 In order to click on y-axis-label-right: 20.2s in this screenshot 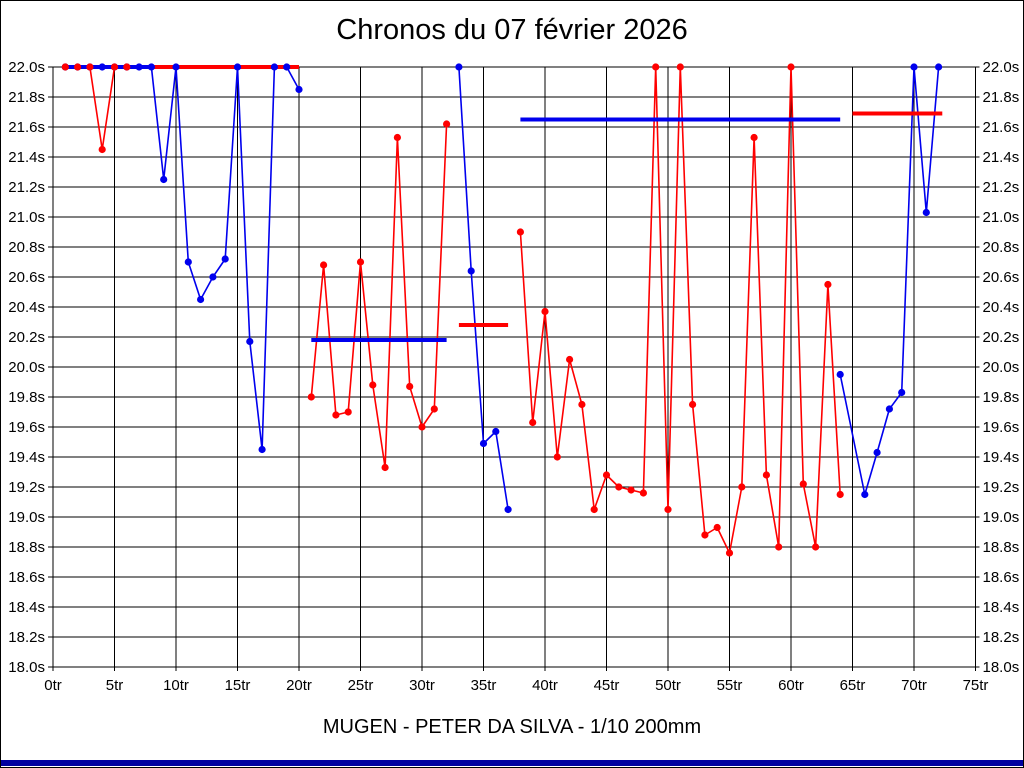, I will do `click(1001, 337)`.